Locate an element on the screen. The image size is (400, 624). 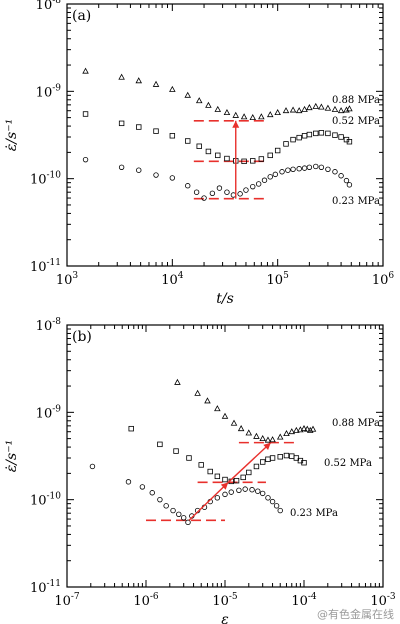
x-axis-label: ε is located at coordinates (225, 618).